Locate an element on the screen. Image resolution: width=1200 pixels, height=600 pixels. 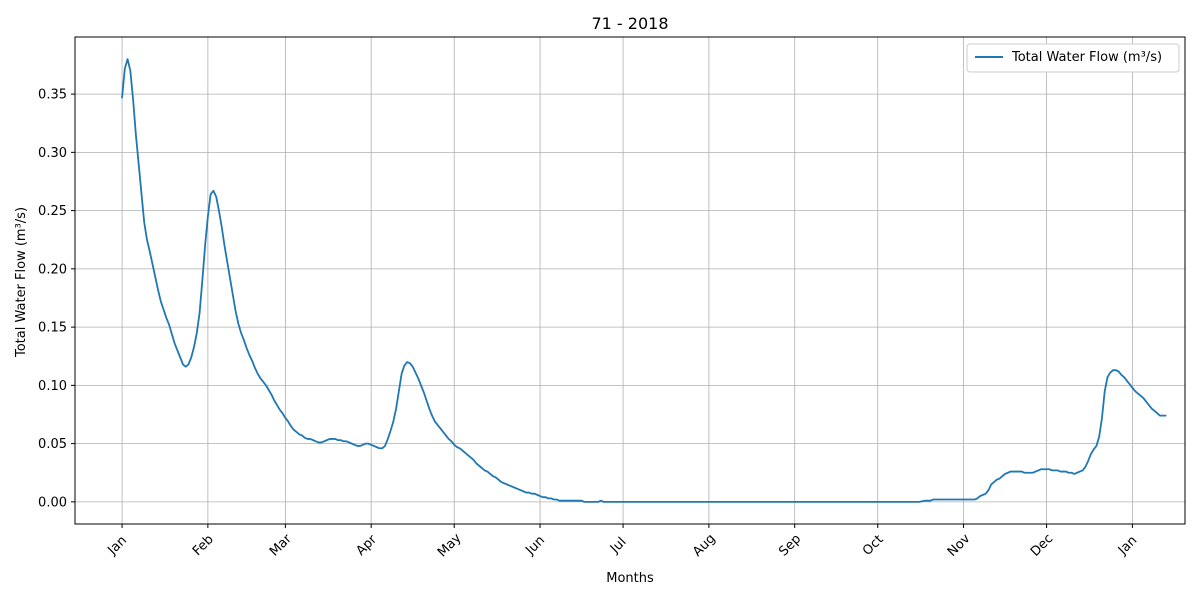
y-tick-label: 0.25 is located at coordinates (52, 211).